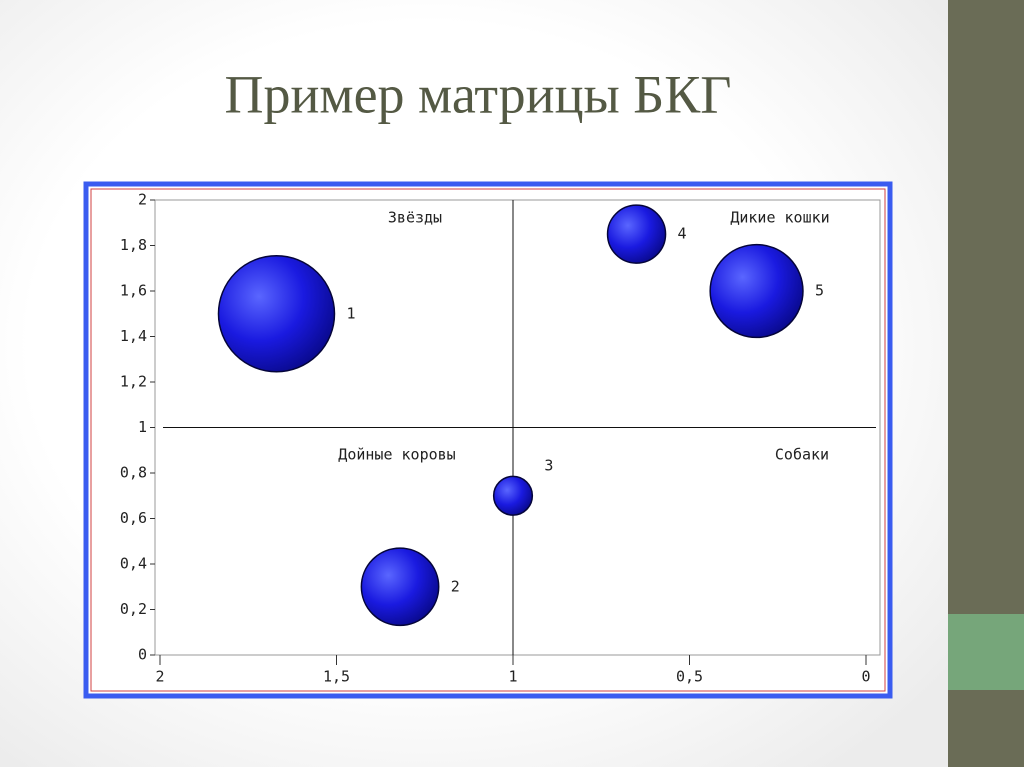 The image size is (1024, 767). Describe the element at coordinates (133, 564) in the screenshot. I see `y-tick-label: 0,4` at that location.